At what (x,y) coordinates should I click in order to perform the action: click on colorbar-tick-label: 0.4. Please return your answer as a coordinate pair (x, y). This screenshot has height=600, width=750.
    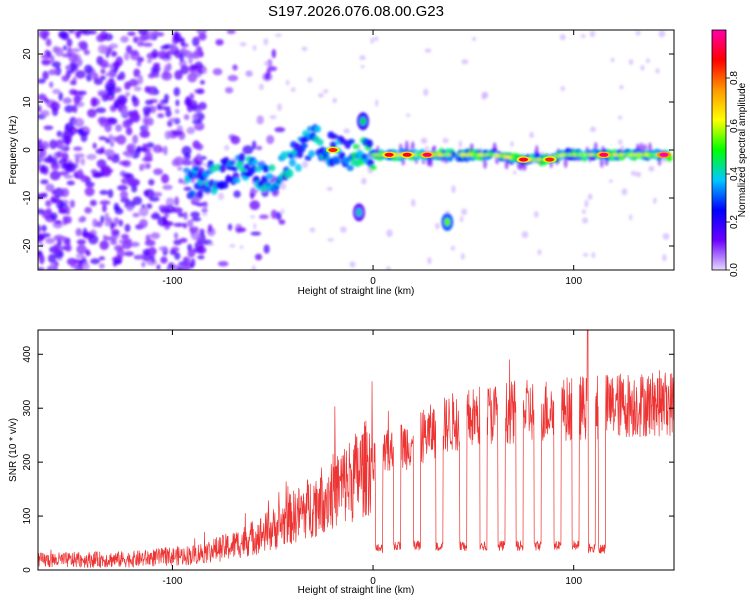
    Looking at the image, I should click on (734, 174).